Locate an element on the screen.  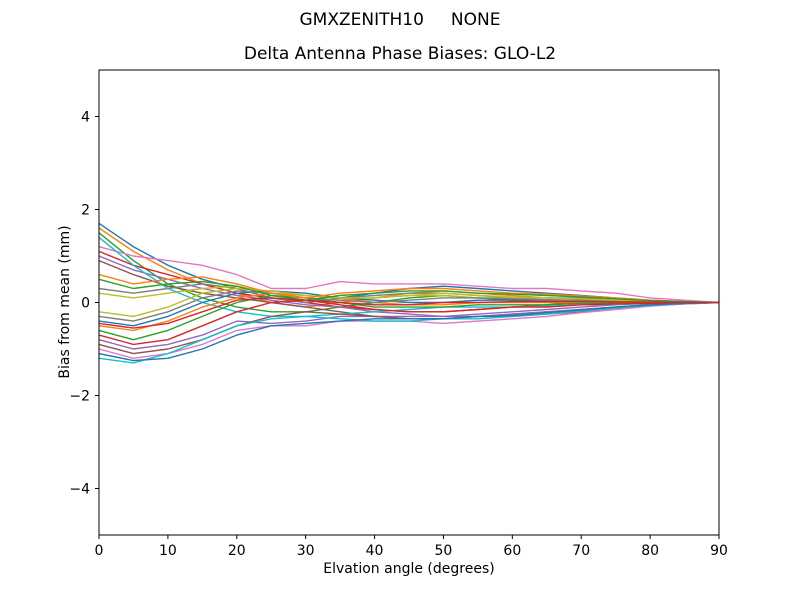
x-tick-label: 0 is located at coordinates (99, 551).